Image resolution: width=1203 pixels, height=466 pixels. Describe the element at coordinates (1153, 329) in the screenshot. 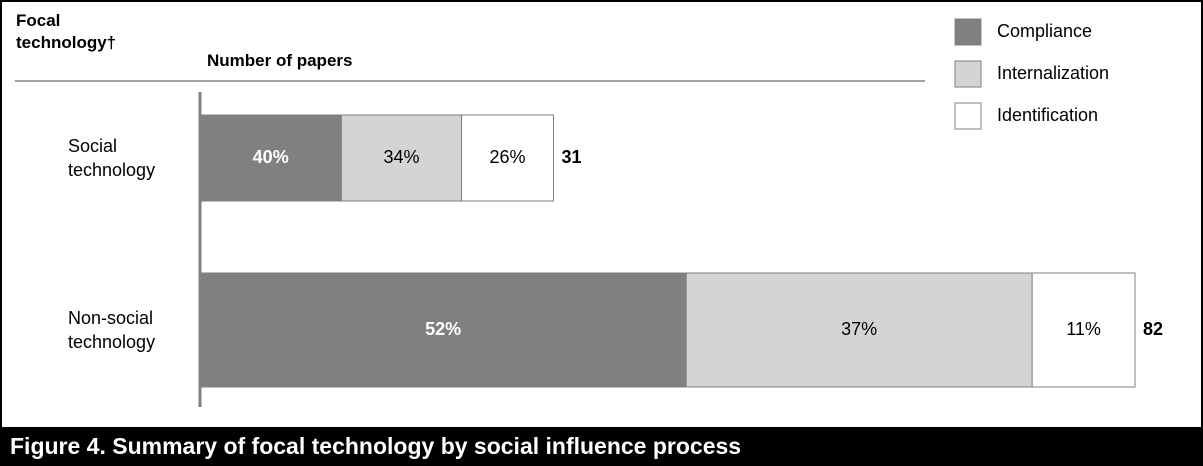

I see `total-label: 82` at that location.